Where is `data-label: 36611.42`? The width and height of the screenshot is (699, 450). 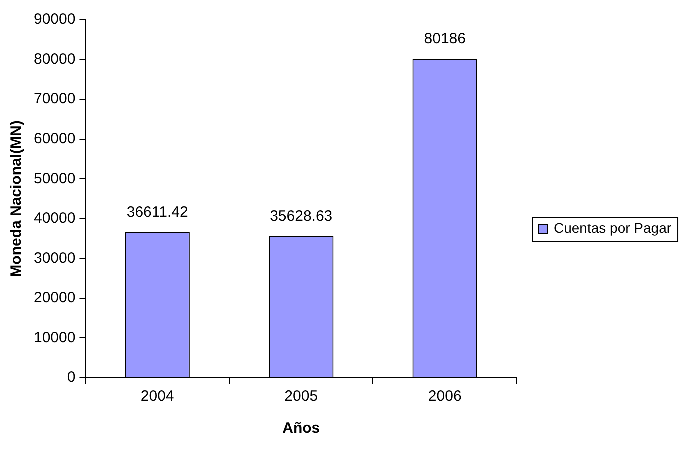 data-label: 36611.42 is located at coordinates (157, 213).